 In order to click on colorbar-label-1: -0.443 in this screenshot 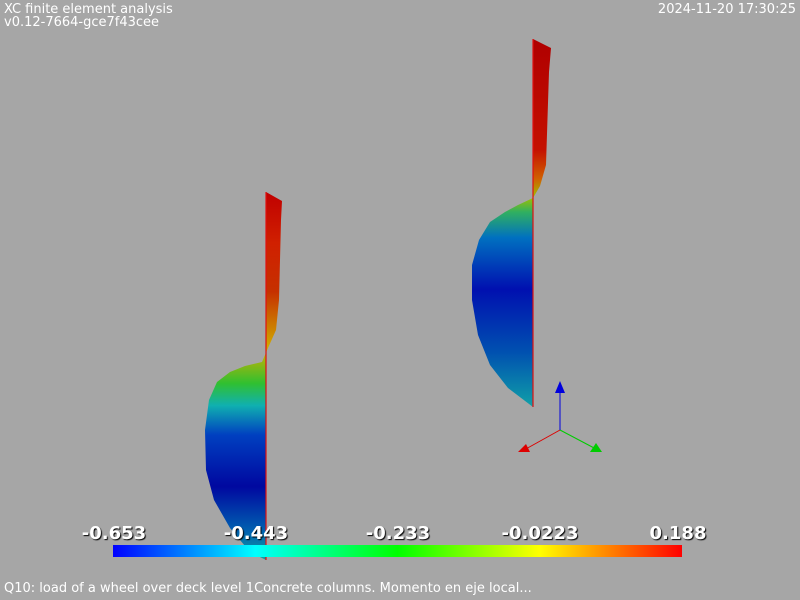, I will do `click(256, 533)`.